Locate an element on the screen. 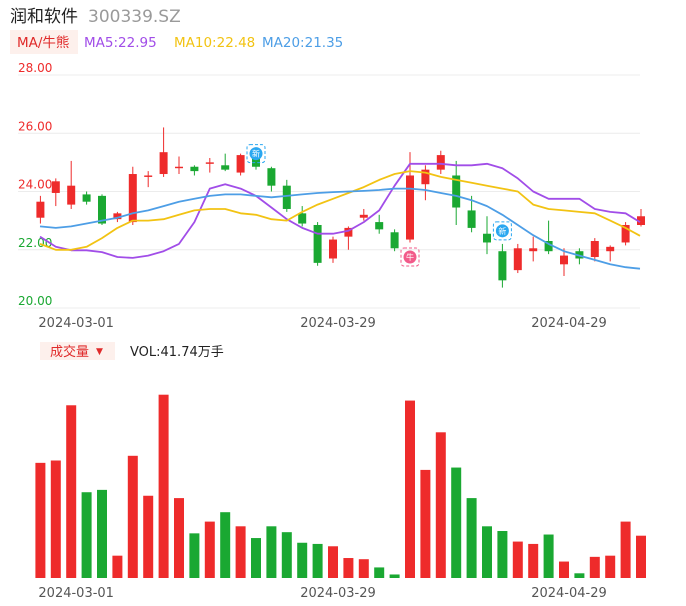 This screenshot has height=606, width=686. ma20-line is located at coordinates (340, 228).